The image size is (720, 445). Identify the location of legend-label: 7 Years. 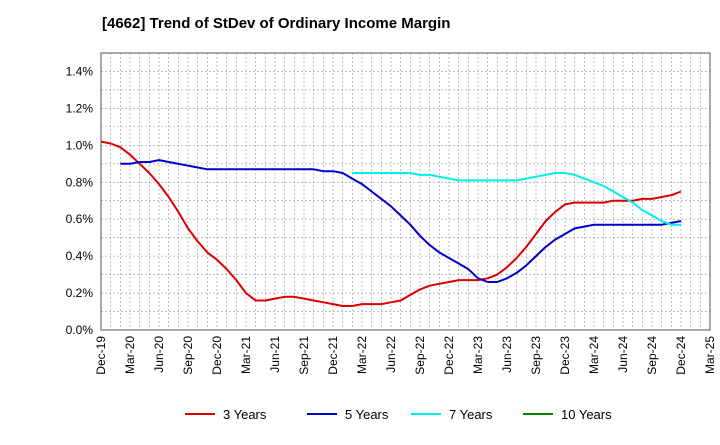
(471, 414).